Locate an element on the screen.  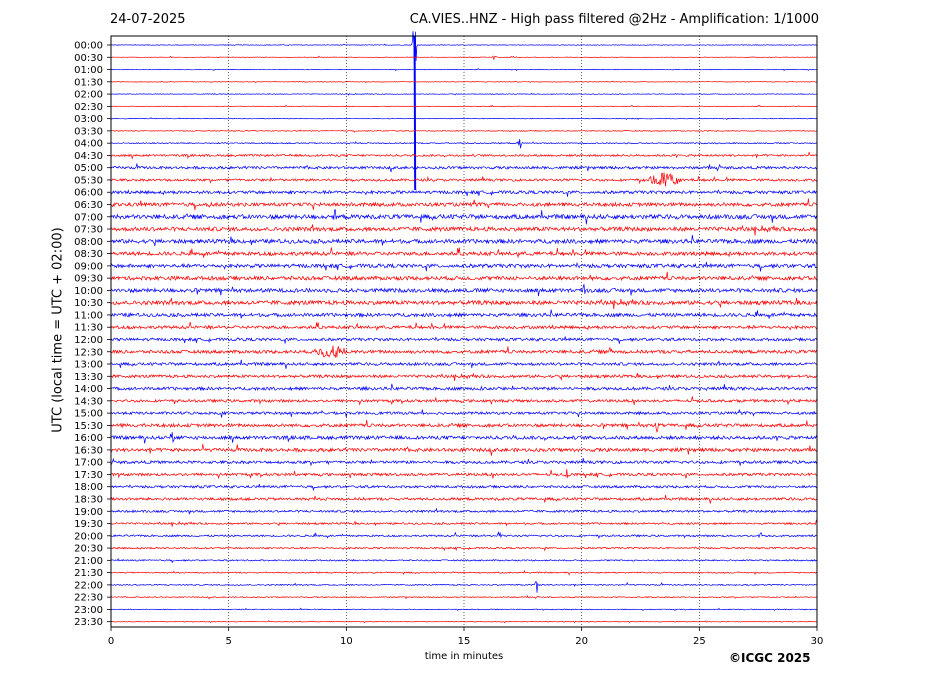
y-tick-label-1600: 16:00 is located at coordinates (88, 438).